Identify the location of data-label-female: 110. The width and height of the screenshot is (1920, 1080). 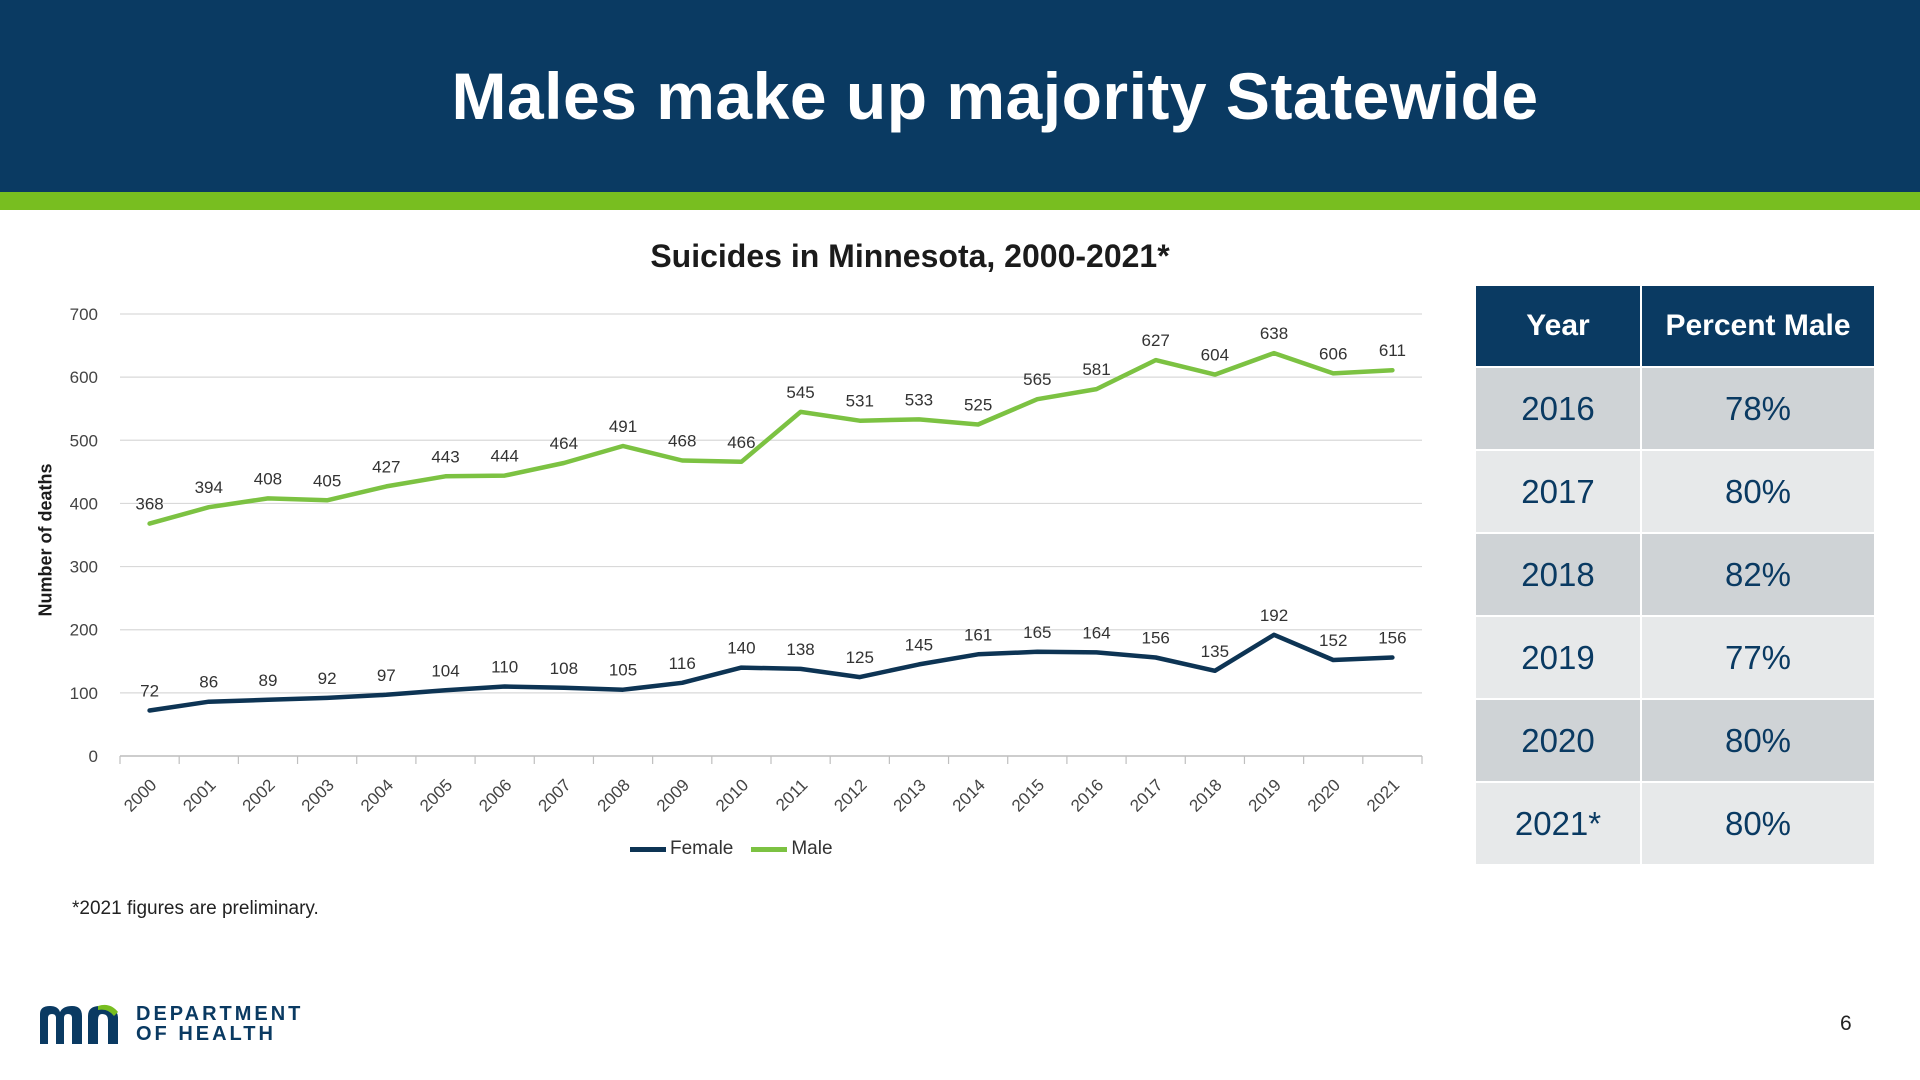
(504, 667).